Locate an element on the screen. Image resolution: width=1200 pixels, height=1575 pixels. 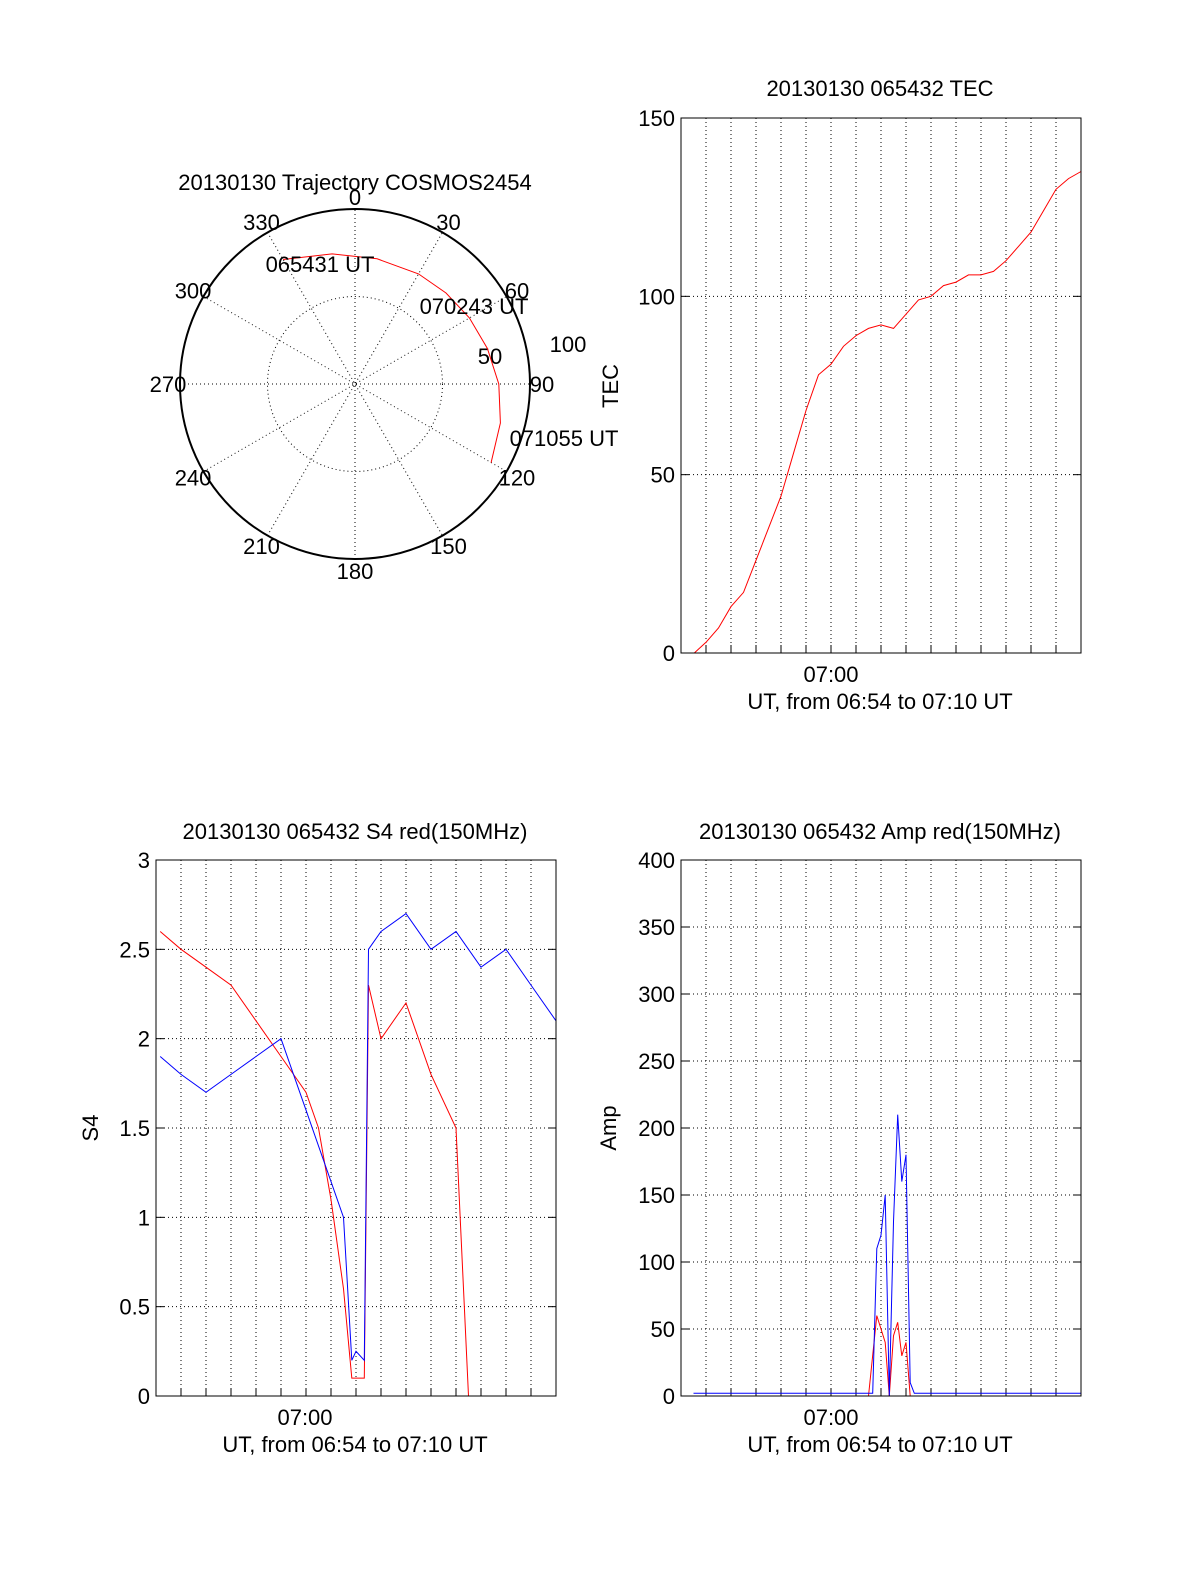
polar-outer-ring is located at coordinates (355, 384).